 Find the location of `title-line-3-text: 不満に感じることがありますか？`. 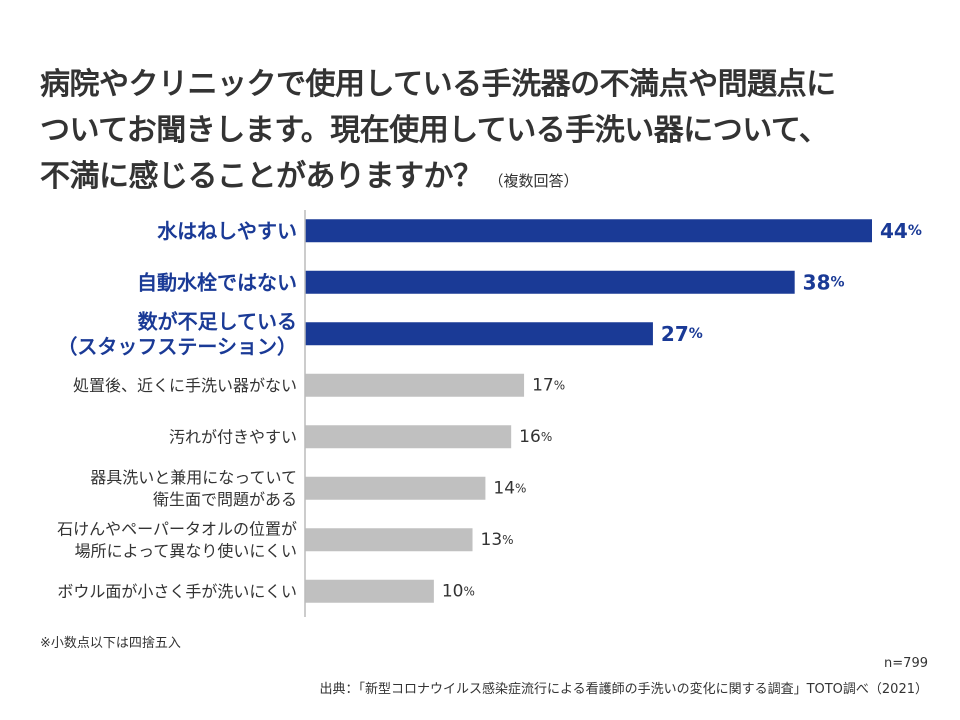

title-line-3-text: 不満に感じることがありますか？ is located at coordinates (261, 176).